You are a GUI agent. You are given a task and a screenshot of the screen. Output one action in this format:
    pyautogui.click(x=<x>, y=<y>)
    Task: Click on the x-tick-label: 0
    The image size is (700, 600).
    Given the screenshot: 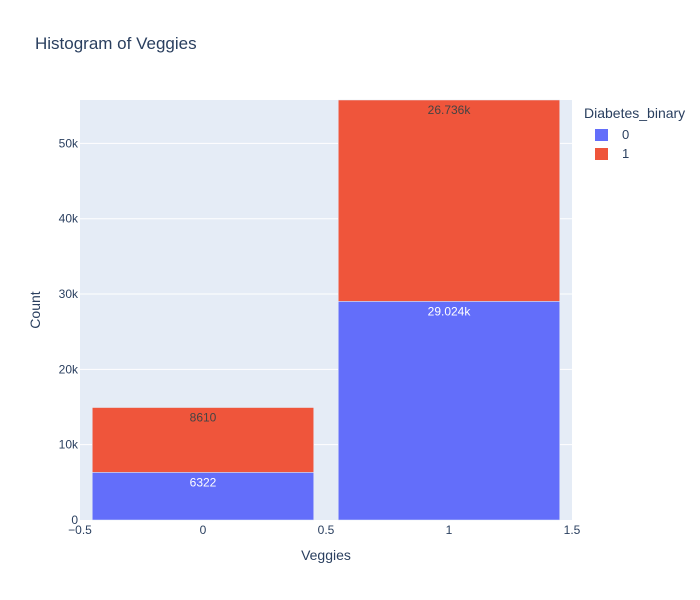 What is the action you would take?
    pyautogui.click(x=203, y=530)
    